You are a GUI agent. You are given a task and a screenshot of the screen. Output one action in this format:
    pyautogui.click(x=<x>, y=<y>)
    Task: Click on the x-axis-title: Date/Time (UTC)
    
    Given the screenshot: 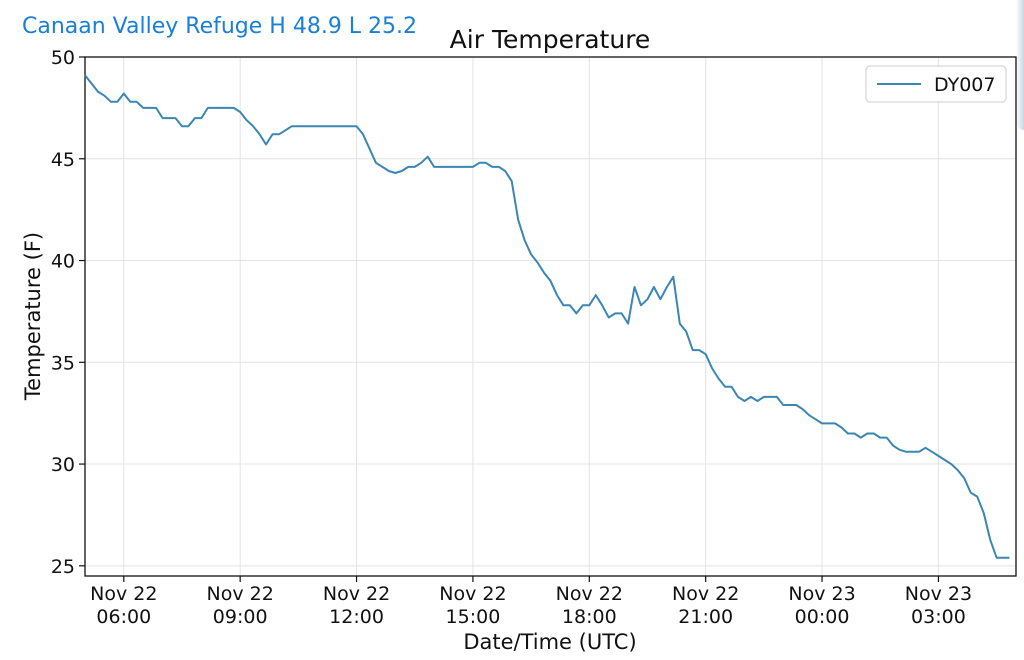 What is the action you would take?
    pyautogui.click(x=549, y=642)
    